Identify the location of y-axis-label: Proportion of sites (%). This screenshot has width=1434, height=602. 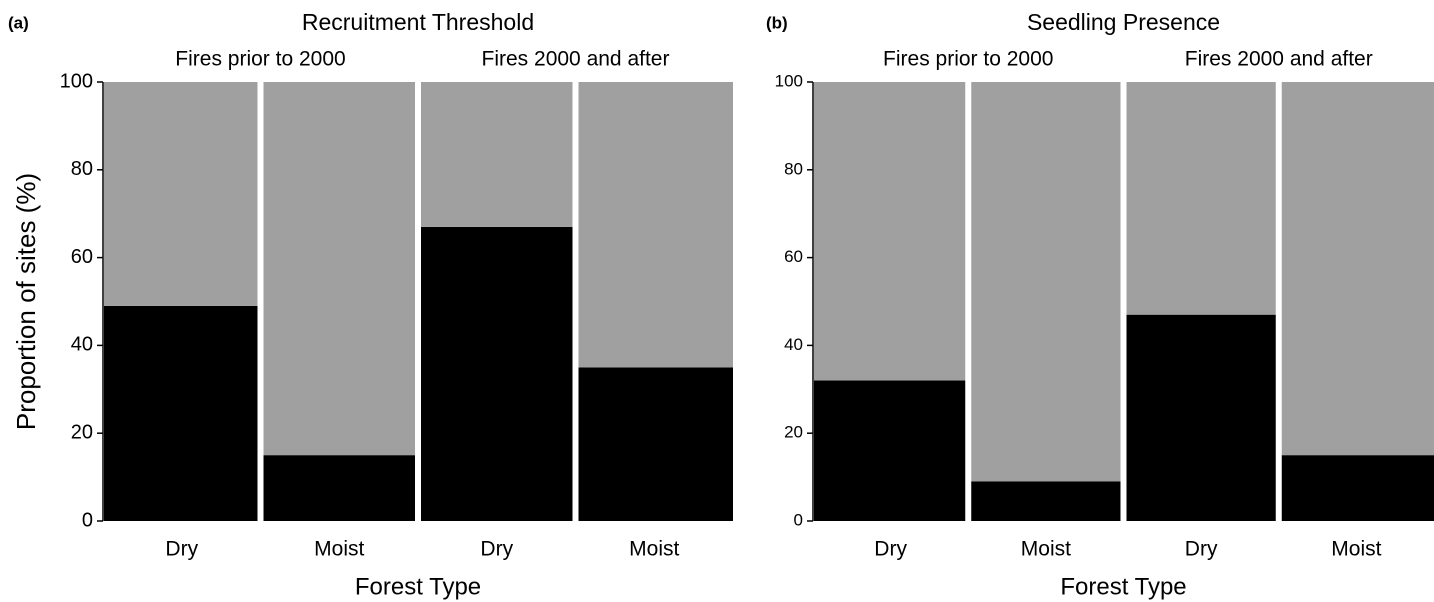
(26, 301).